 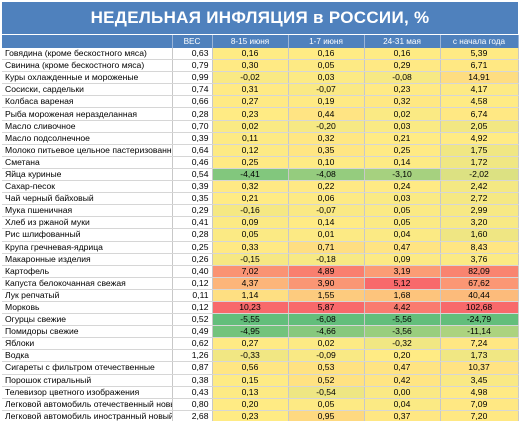 I want to click on cell-year-to-date: 2,99, so click(x=479, y=211).